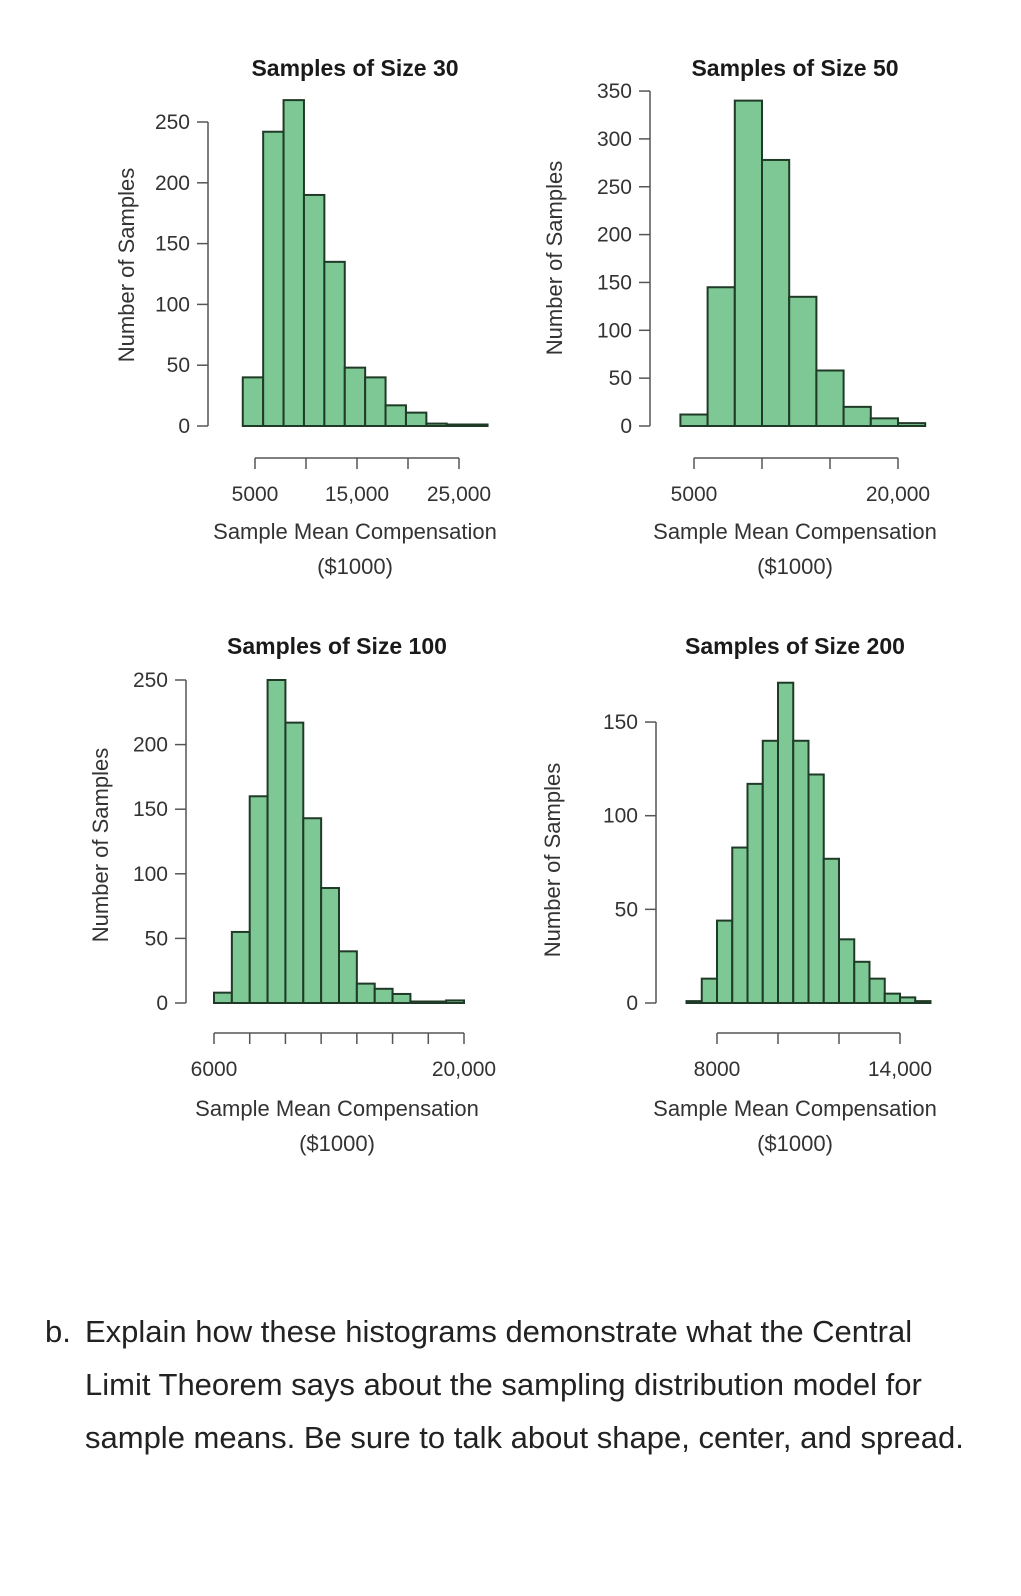  I want to click on x-tick-label: 25,000, so click(459, 494).